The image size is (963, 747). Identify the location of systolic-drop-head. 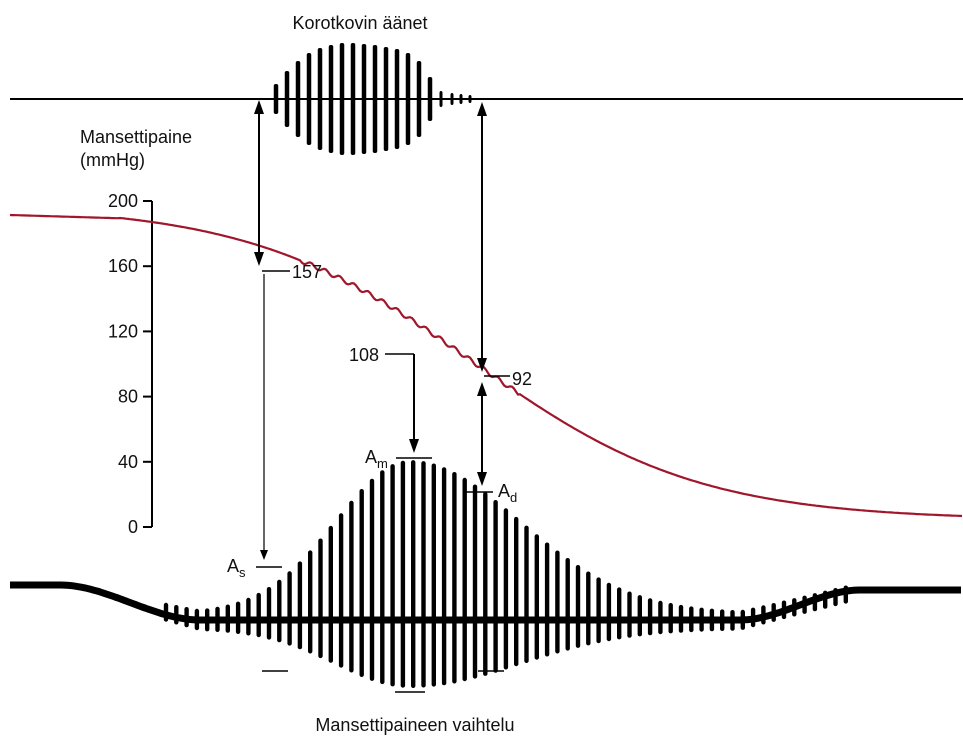
(264, 555).